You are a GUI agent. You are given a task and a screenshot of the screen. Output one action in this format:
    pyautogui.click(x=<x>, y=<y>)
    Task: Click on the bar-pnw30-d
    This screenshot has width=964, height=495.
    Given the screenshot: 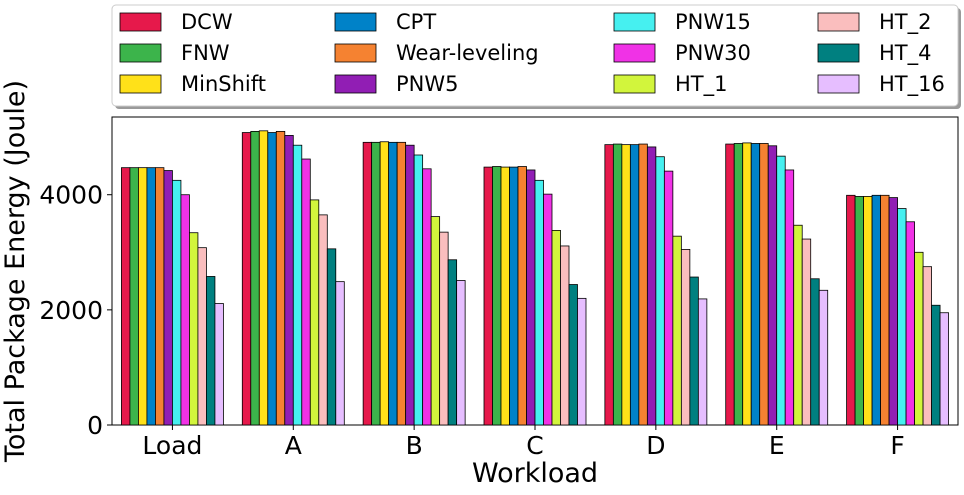 What is the action you would take?
    pyautogui.click(x=668, y=298)
    